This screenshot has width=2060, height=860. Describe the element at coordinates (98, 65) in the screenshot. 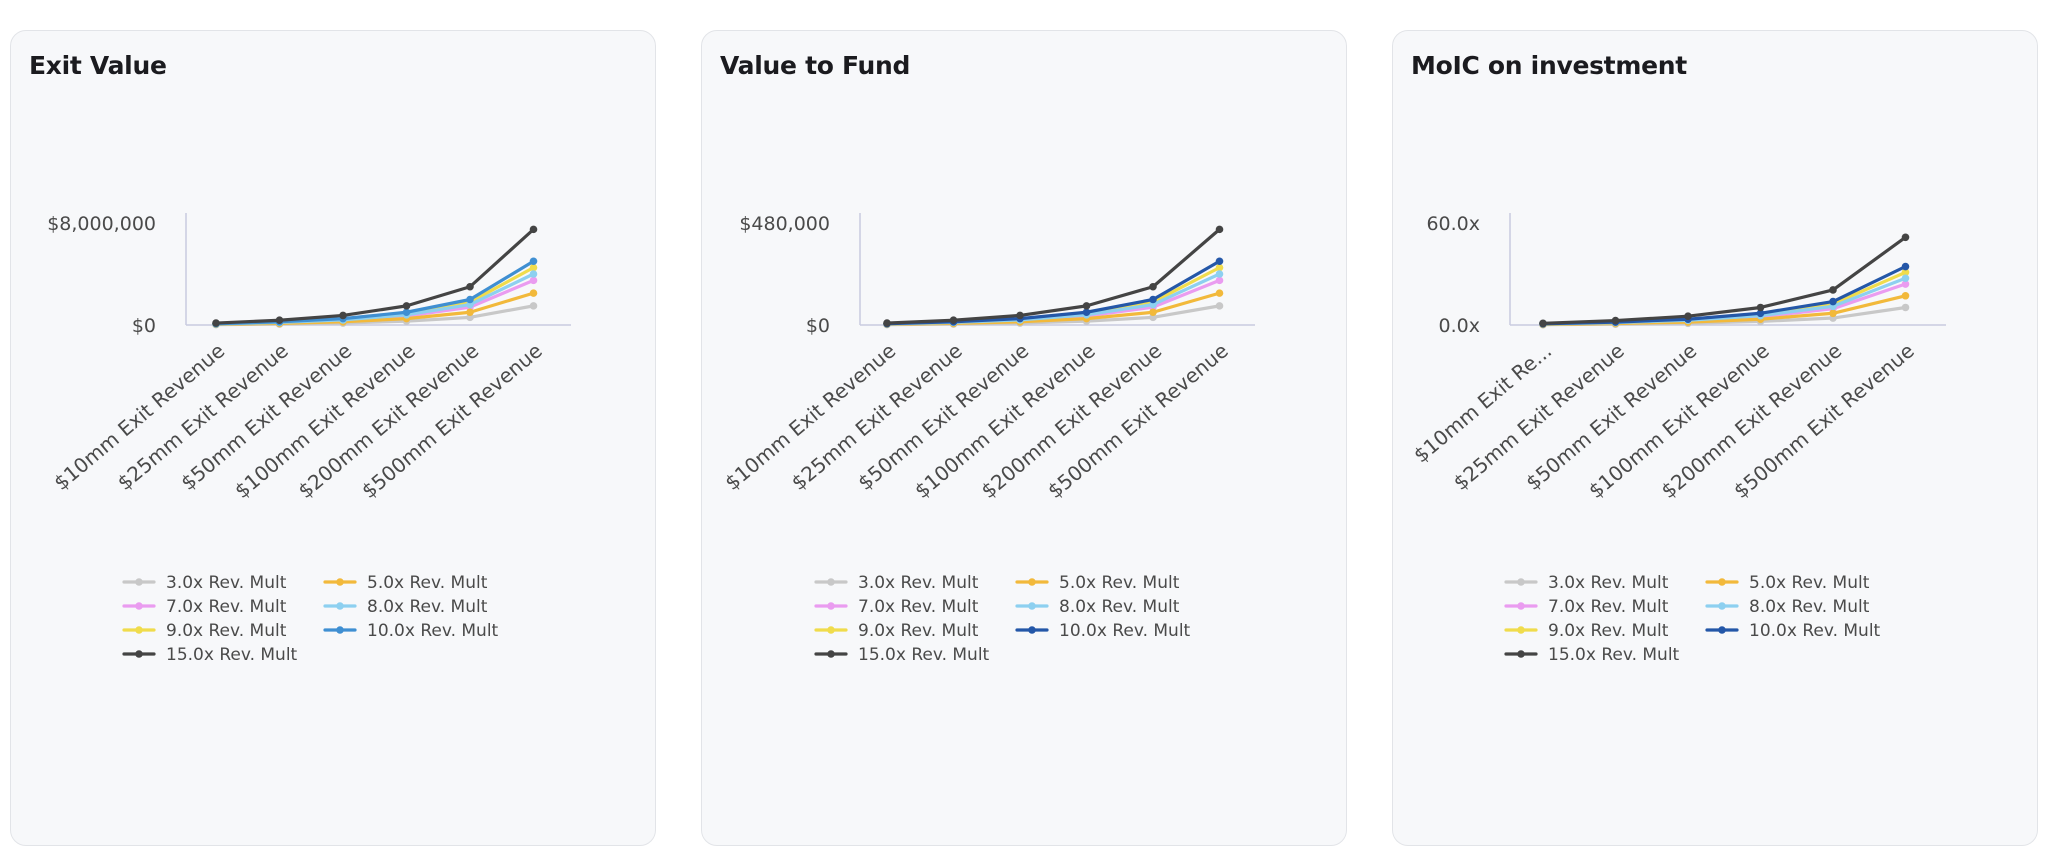

I see `chart-title: Exit Value` at that location.